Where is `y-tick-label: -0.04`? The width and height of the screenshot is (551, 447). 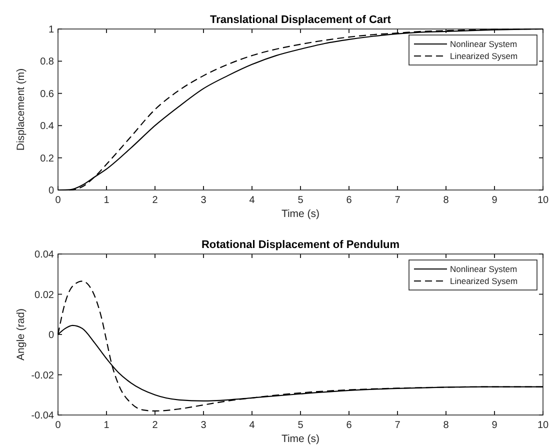
y-tick-label: -0.04 is located at coordinates (42, 416).